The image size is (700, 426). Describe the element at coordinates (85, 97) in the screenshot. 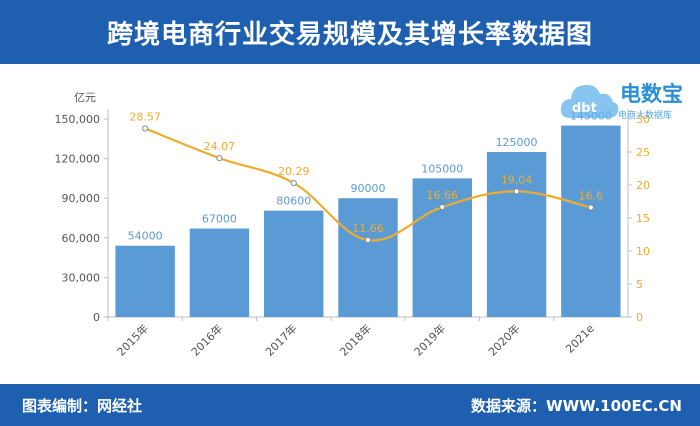

I see `y-axis-left-unit: 亿元` at that location.